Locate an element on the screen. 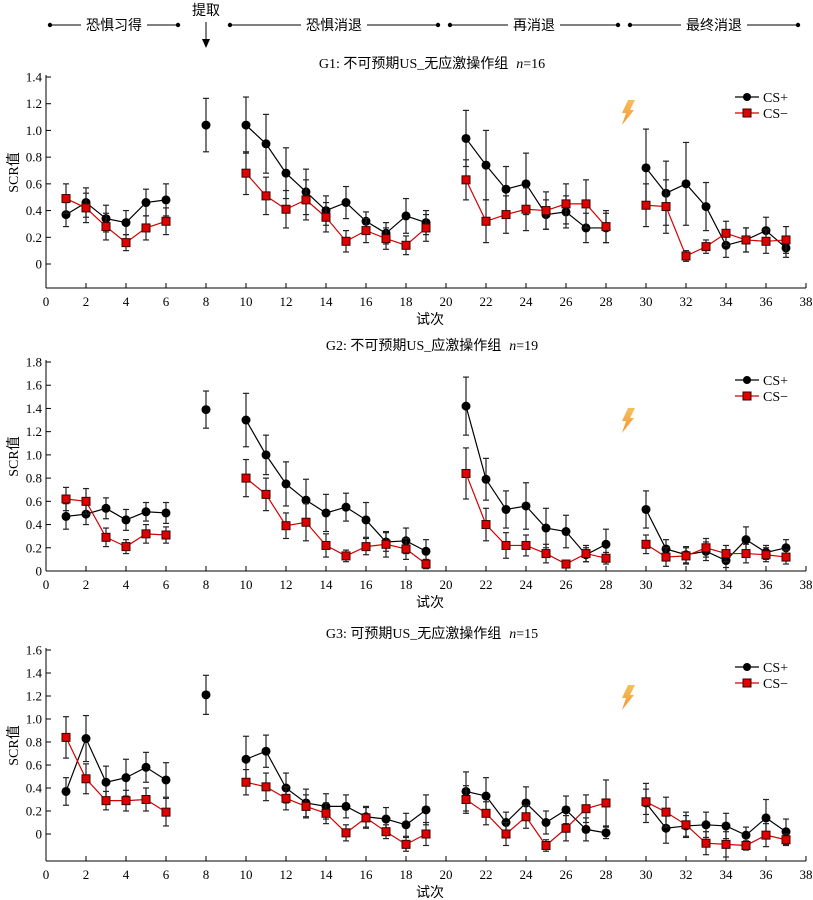 This screenshot has width=813, height=900. panel-title-text: G1: 不可预期US_无应激操作组 is located at coordinates (413, 63).